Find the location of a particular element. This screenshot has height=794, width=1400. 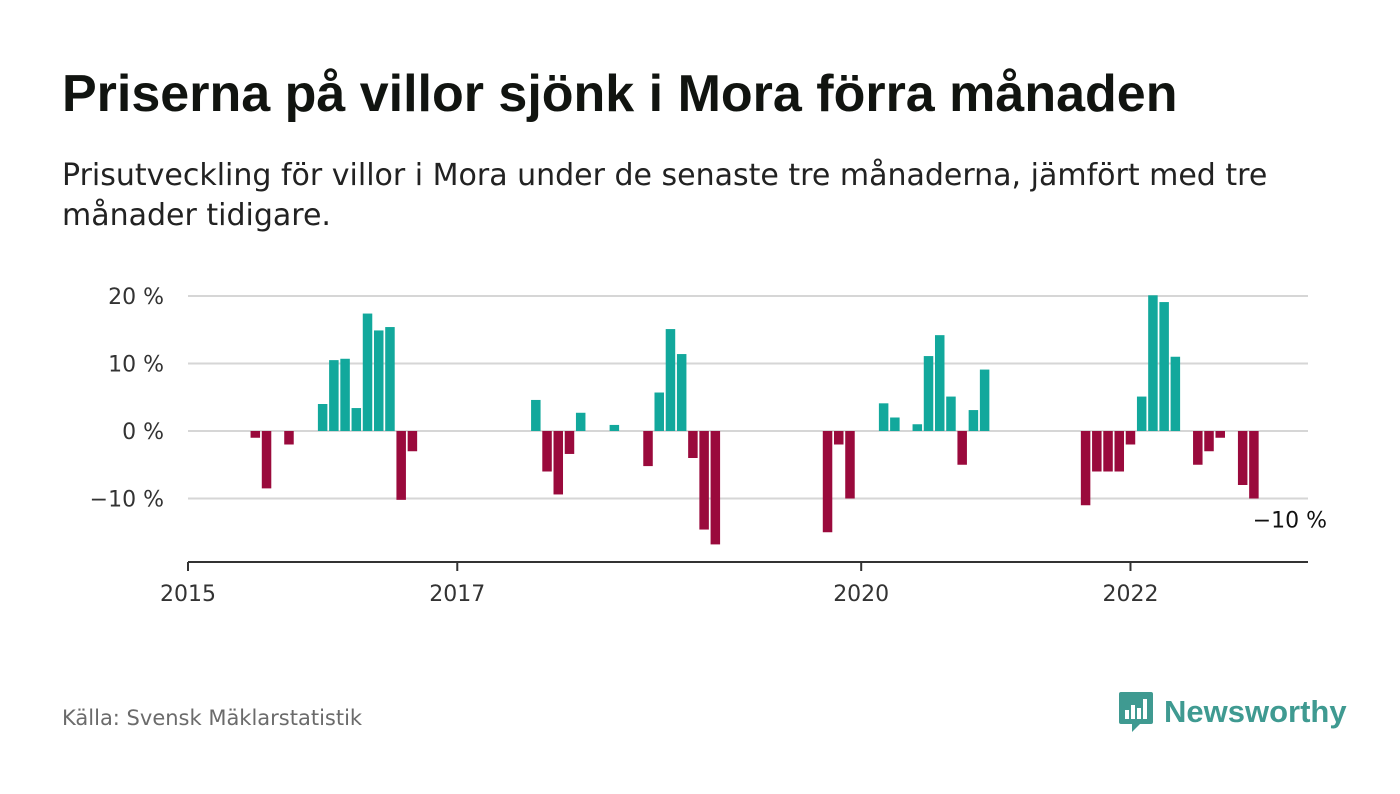

brand-logo: Newsworthy is located at coordinates (1232, 712).